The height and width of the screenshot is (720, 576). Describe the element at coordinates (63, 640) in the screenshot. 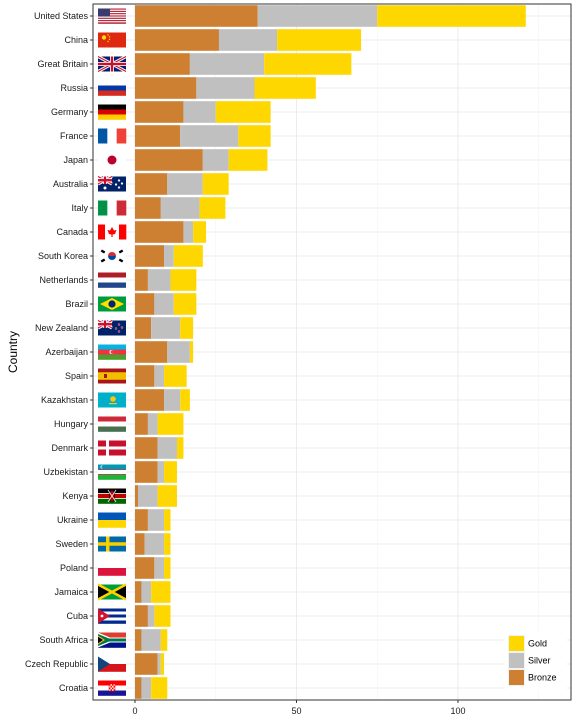

I see `y-tick-label: South Africa` at that location.